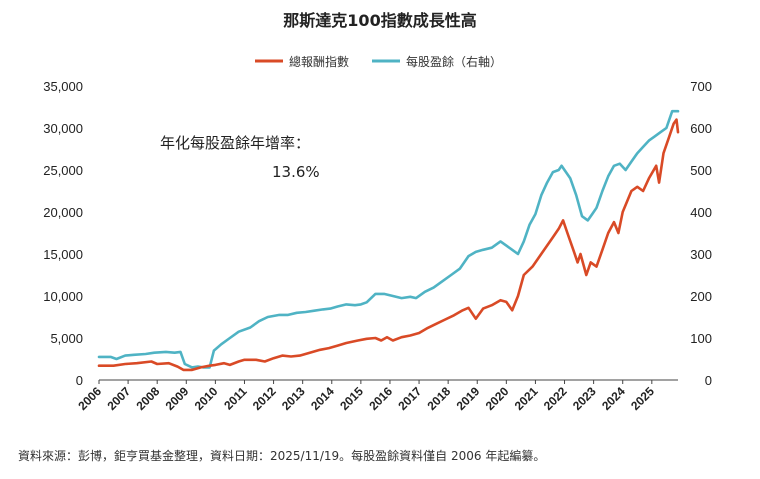 The image size is (760, 479). Describe the element at coordinates (379, 20) in the screenshot. I see `chart-title: 那斯達克100指數成長性高` at that location.